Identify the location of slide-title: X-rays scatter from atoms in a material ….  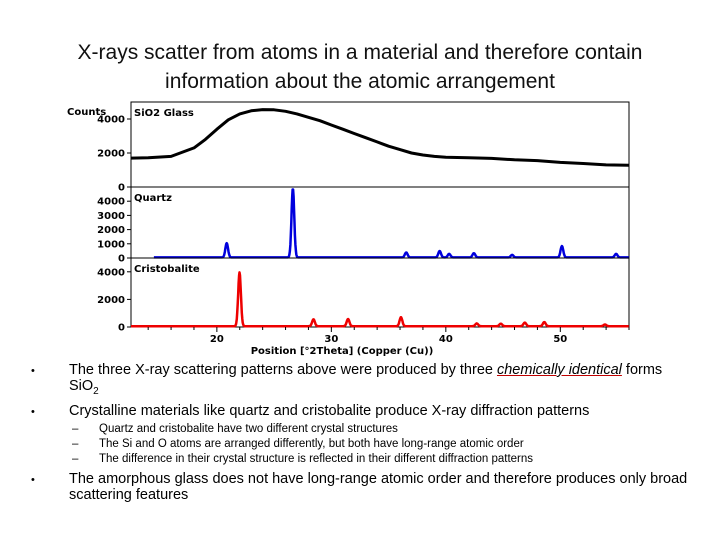
(360, 67).